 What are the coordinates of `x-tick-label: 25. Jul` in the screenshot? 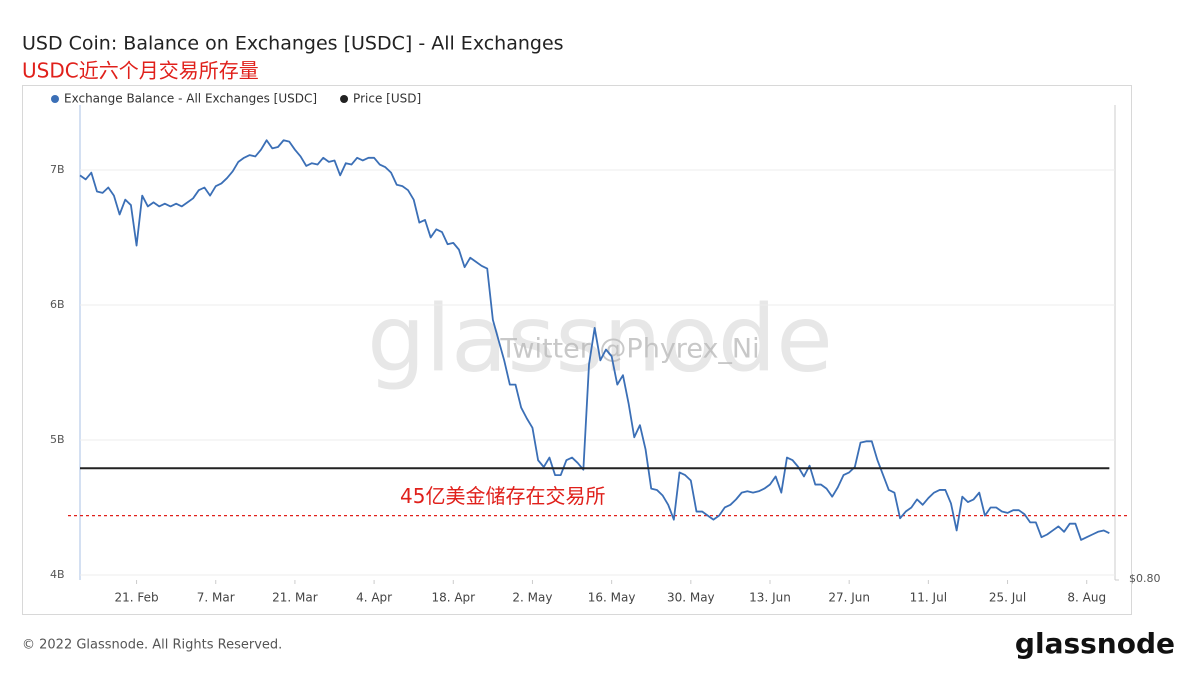 It's located at (1007, 598).